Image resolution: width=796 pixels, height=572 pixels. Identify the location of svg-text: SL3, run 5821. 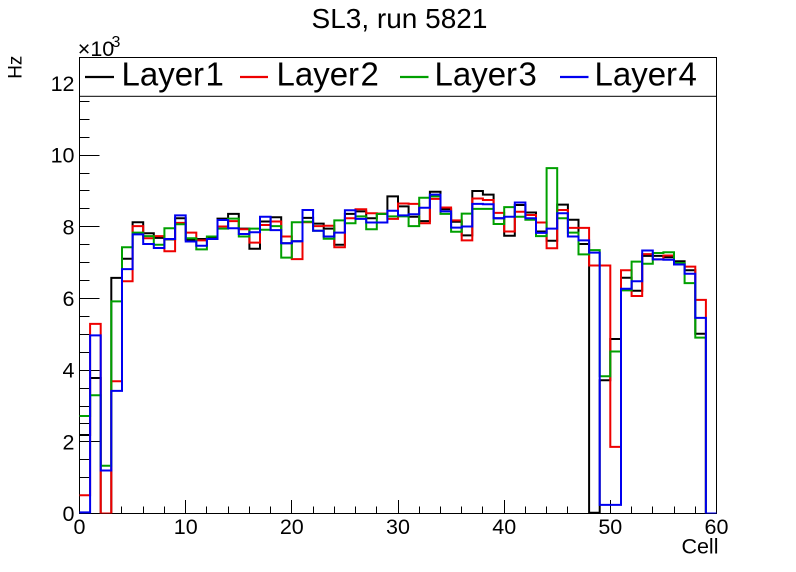
(400, 18).